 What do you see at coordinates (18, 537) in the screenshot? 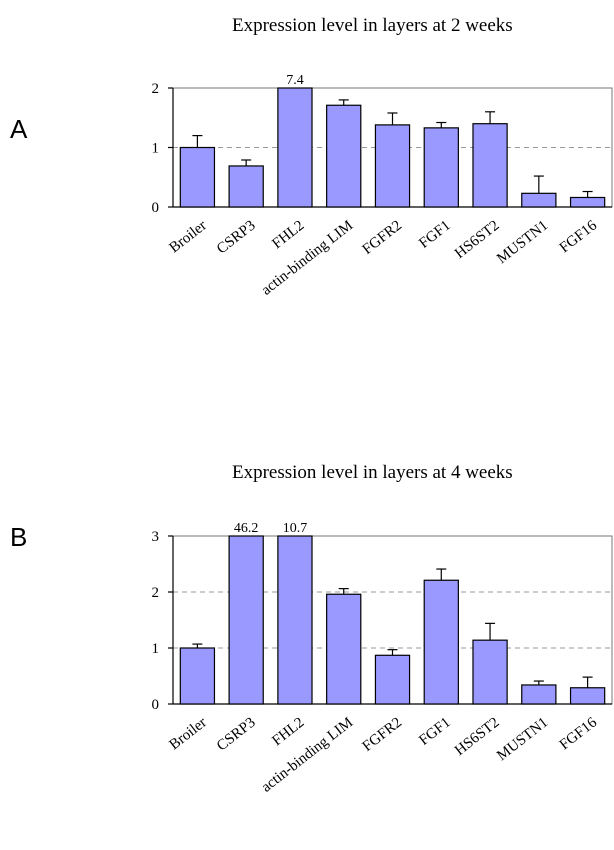
I see `panel-label: B` at bounding box center [18, 537].